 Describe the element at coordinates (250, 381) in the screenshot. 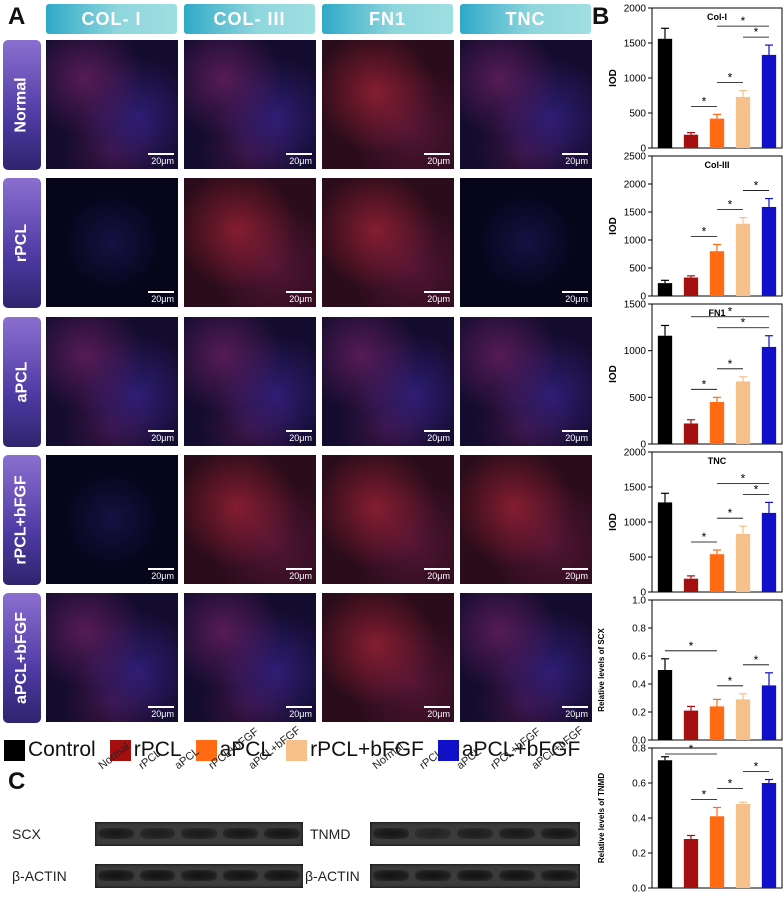

I see `micrograph-2-1: 20μm` at that location.